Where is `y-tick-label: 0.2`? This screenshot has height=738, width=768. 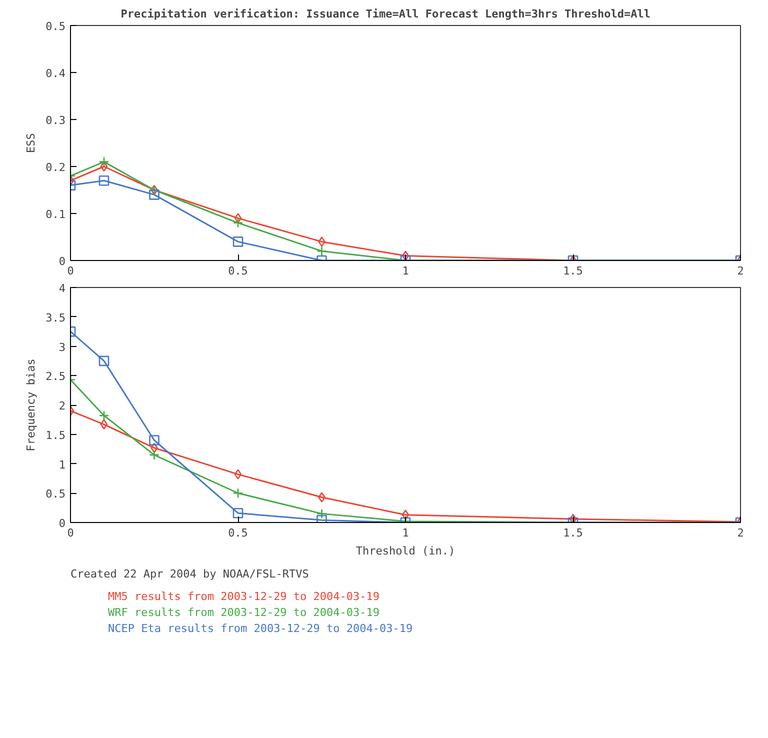 y-tick-label: 0.2 is located at coordinates (56, 167).